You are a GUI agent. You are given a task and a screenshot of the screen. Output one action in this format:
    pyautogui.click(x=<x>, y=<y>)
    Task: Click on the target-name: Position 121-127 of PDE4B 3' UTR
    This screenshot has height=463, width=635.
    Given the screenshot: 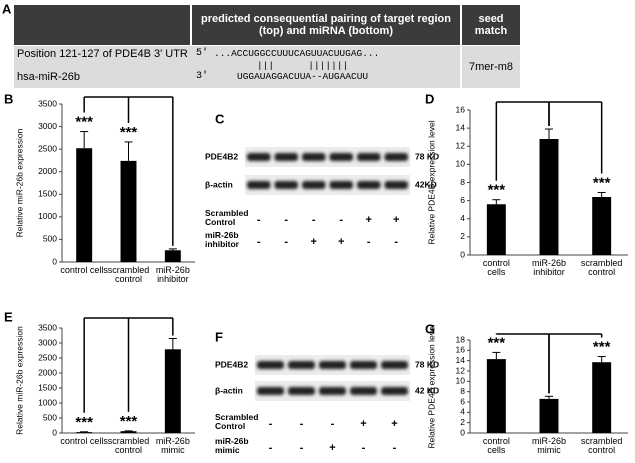 What is the action you would take?
    pyautogui.click(x=102, y=54)
    